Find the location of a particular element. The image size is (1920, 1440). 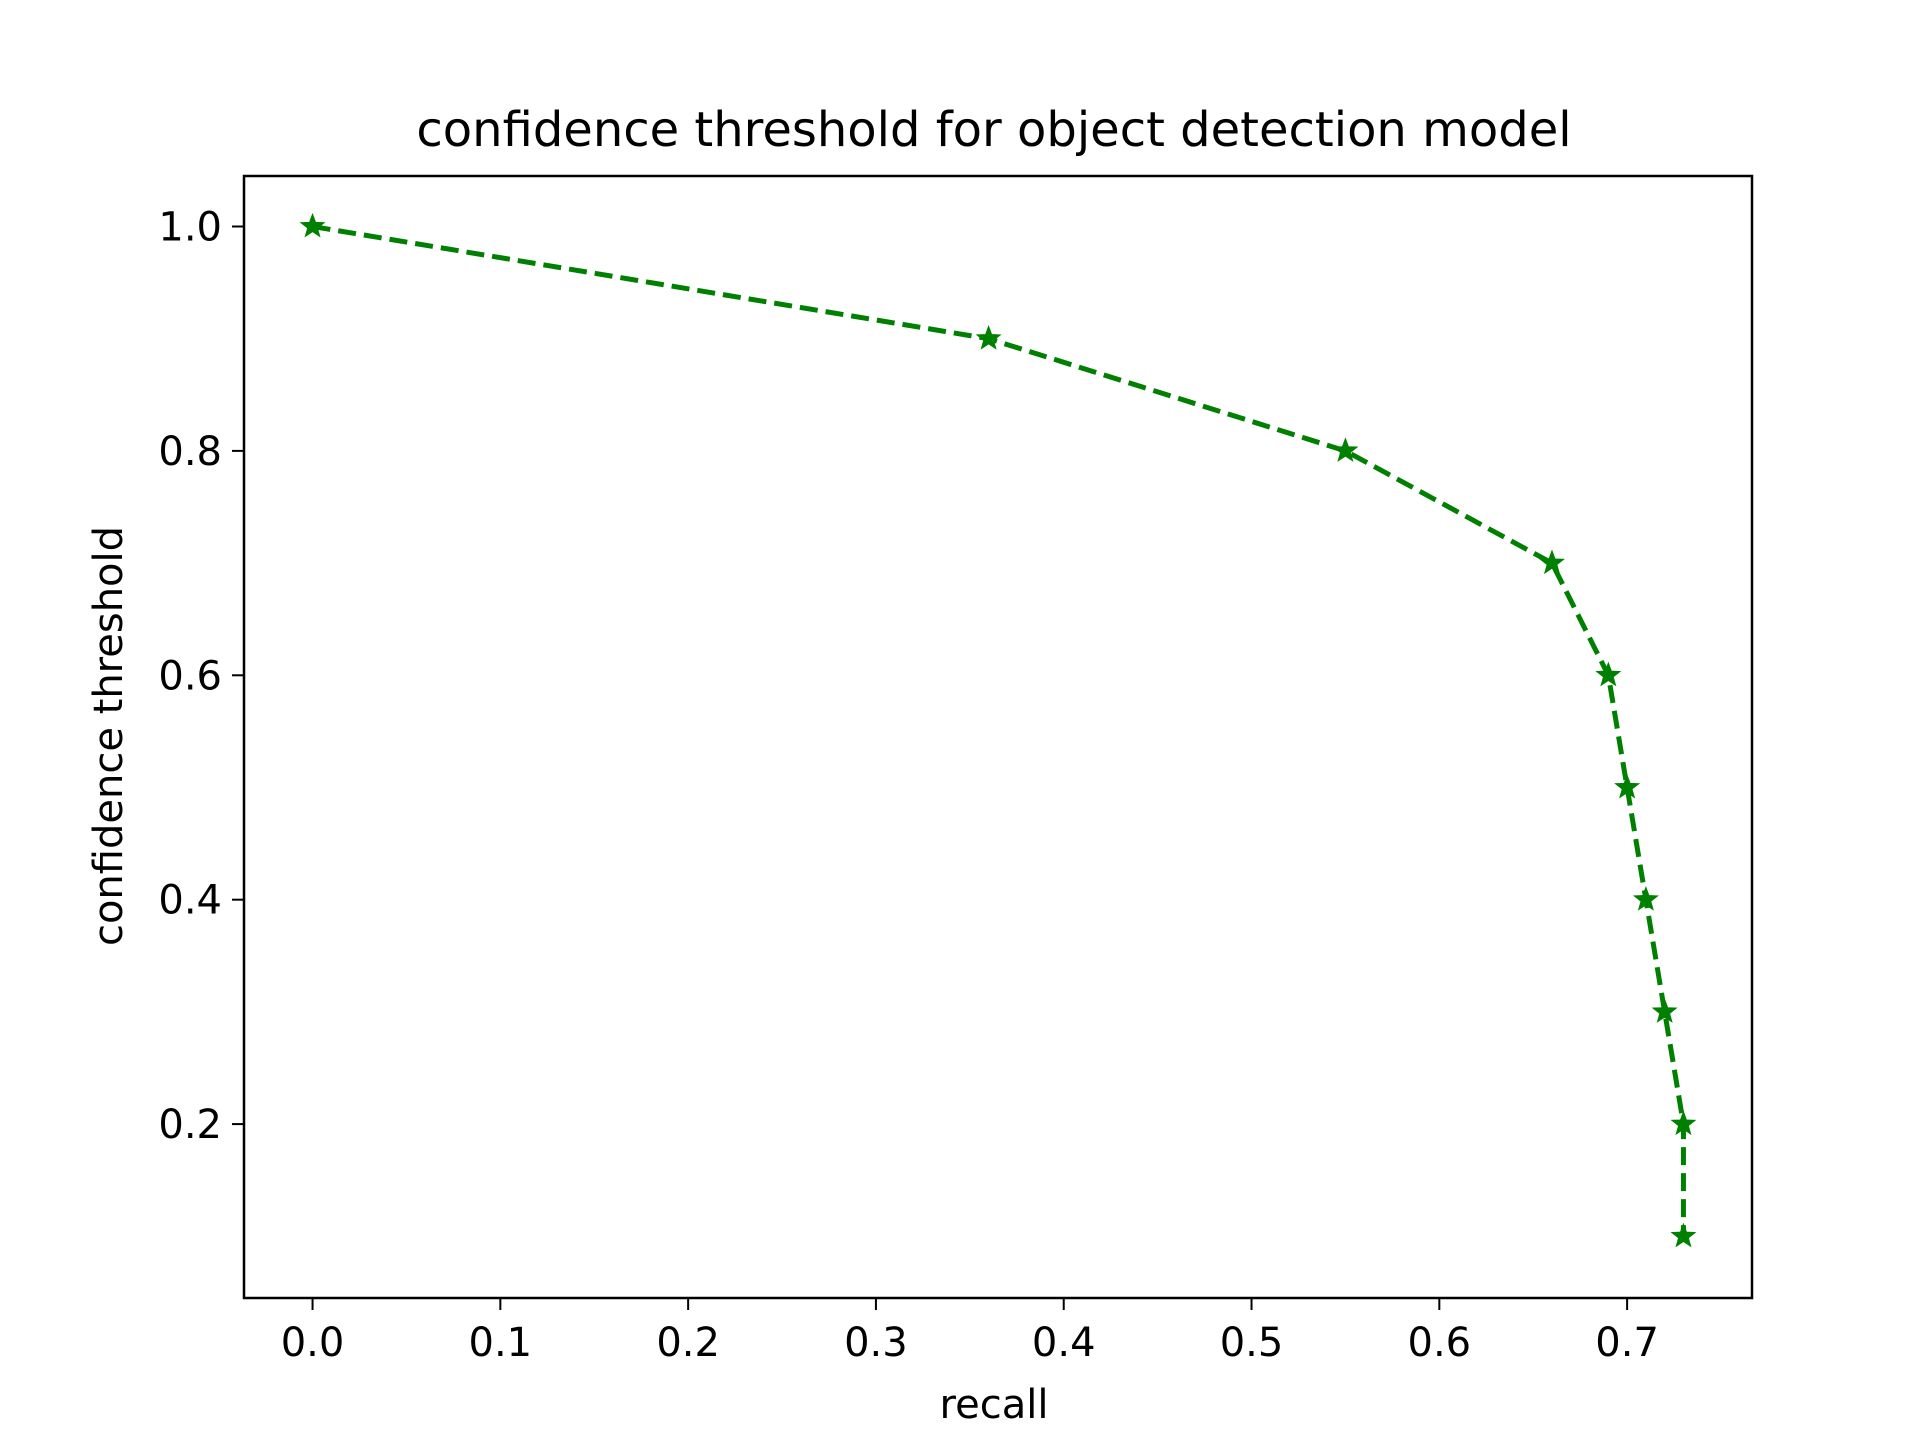

y-tick-label: 0.2 is located at coordinates (190, 1125).